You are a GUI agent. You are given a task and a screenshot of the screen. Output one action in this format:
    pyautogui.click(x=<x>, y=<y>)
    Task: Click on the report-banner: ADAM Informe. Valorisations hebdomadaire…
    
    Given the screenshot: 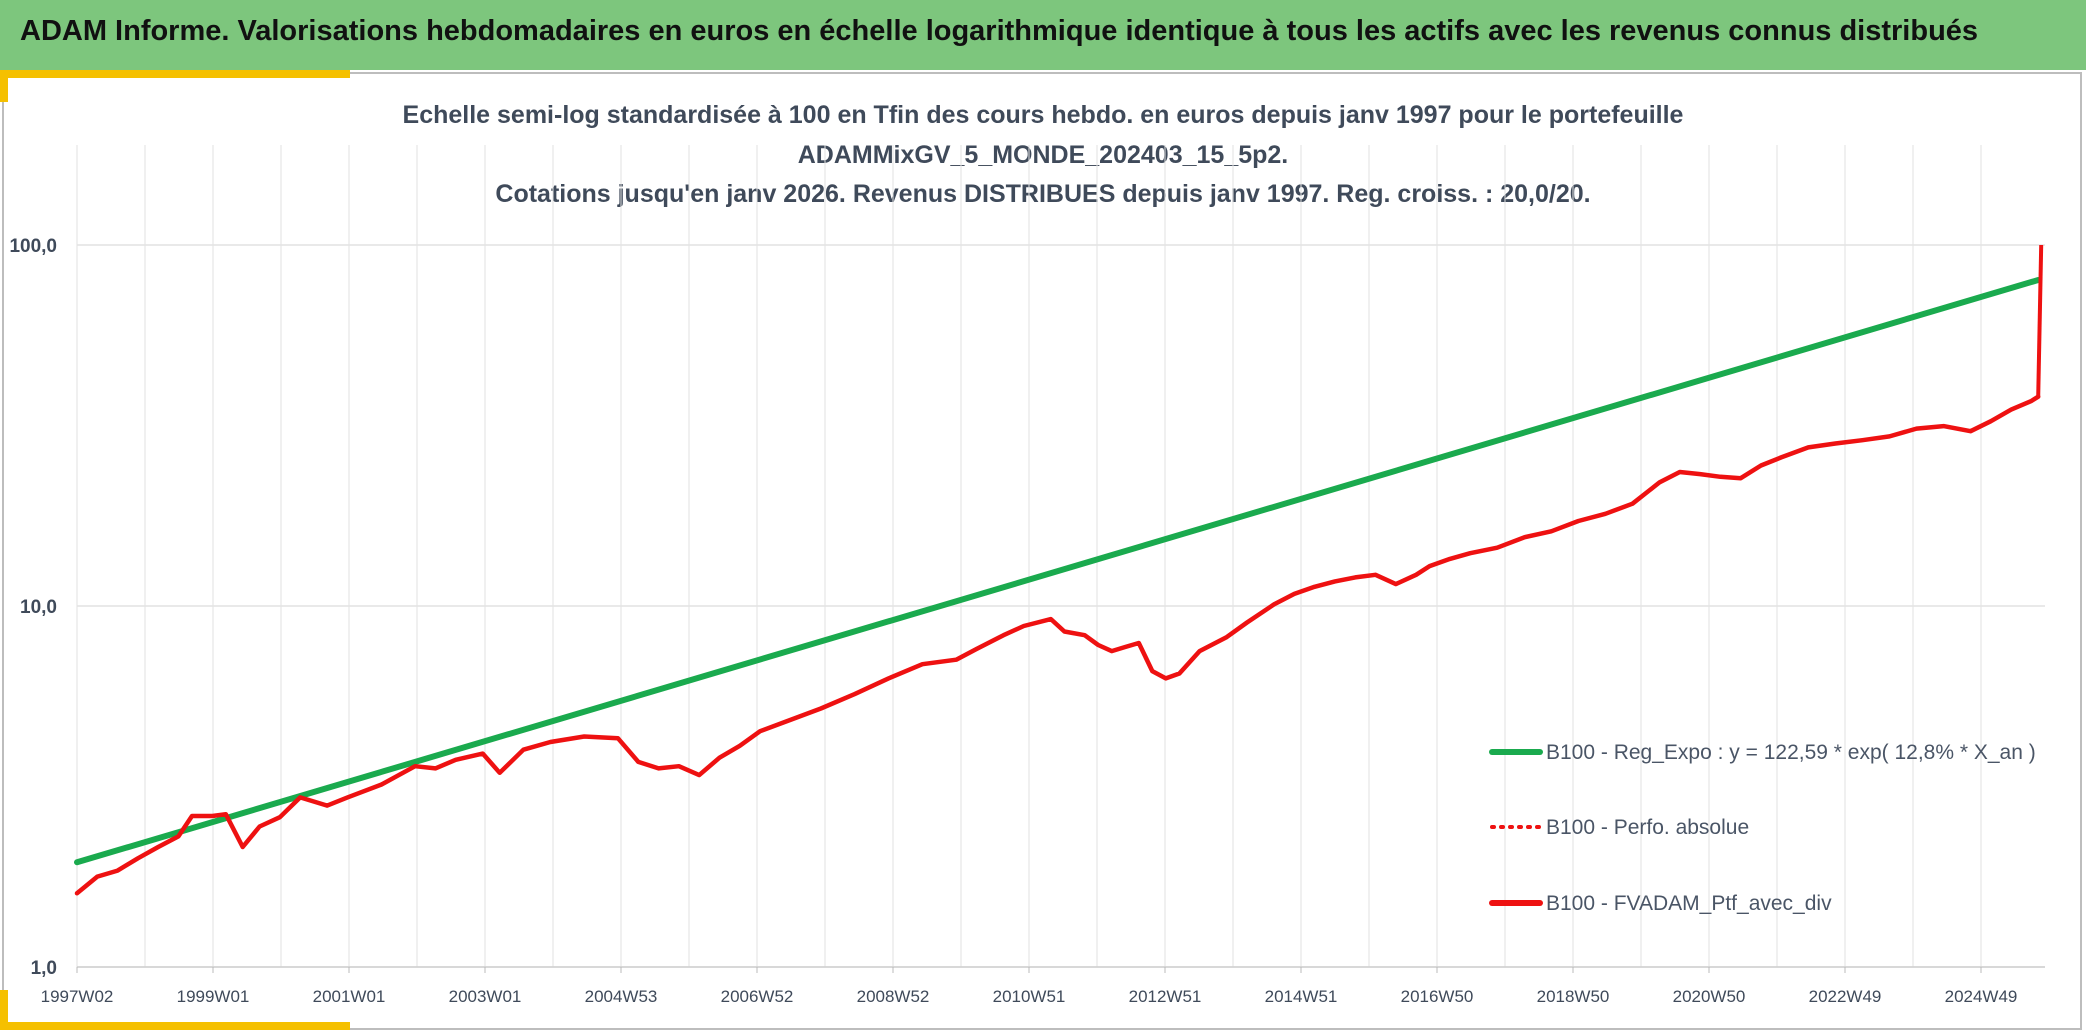 What is the action you would take?
    pyautogui.click(x=1043, y=35)
    